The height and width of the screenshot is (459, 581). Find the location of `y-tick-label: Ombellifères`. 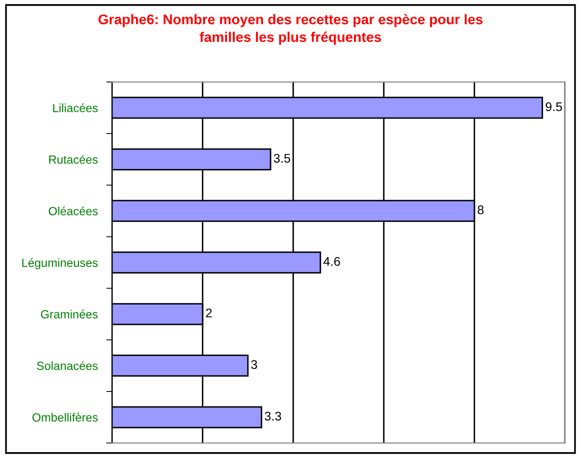

y-tick-label: Ombellifères is located at coordinates (65, 417).